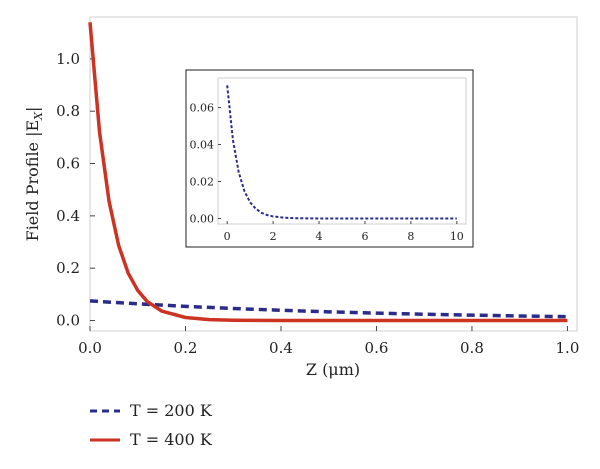 The height and width of the screenshot is (469, 600). I want to click on y-tick-label: 0.06, so click(202, 108).